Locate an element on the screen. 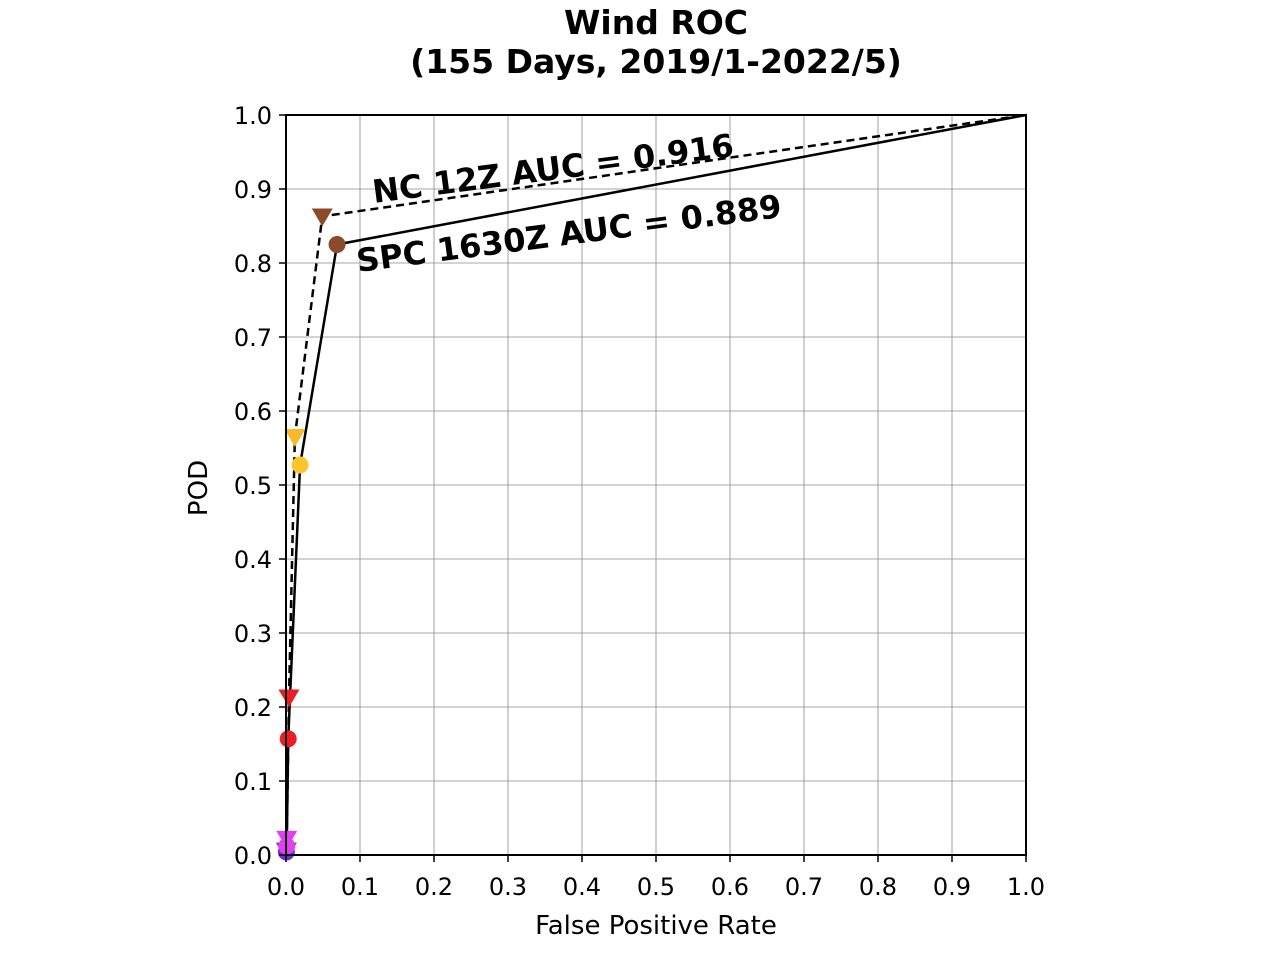  series-markers is located at coordinates (310, 534).